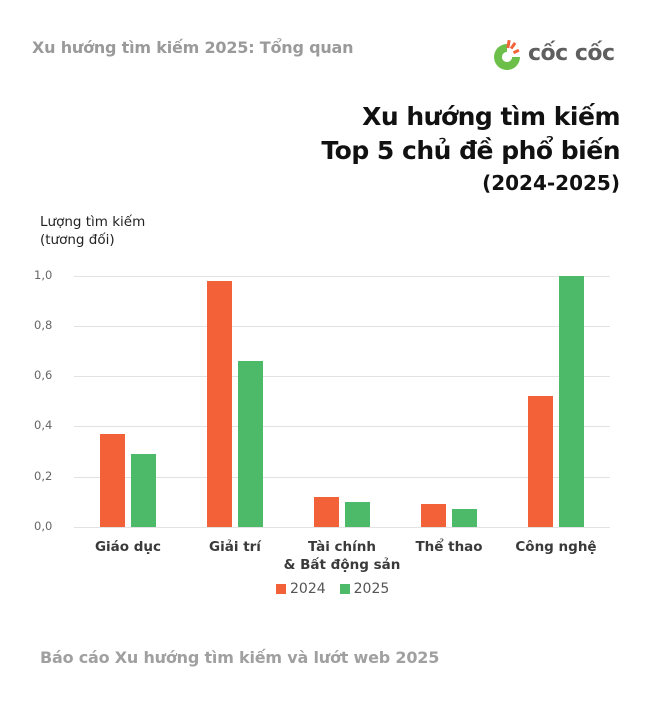 The height and width of the screenshot is (710, 660). What do you see at coordinates (43, 526) in the screenshot?
I see `y-tick: 0,0` at bounding box center [43, 526].